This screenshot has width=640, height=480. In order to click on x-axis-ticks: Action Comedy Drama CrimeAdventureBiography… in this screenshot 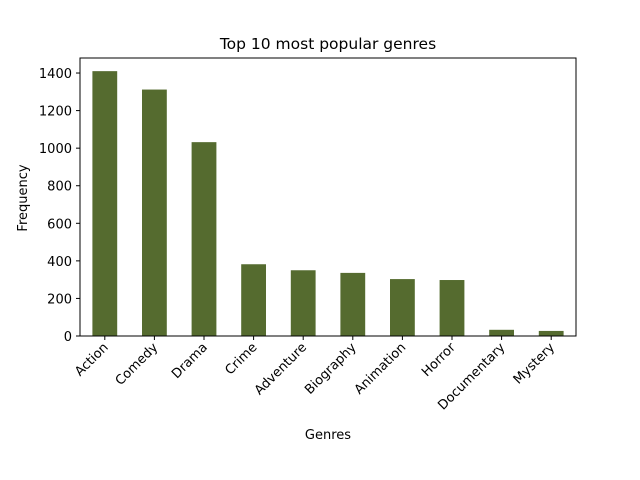, I will do `click(315, 374)`.